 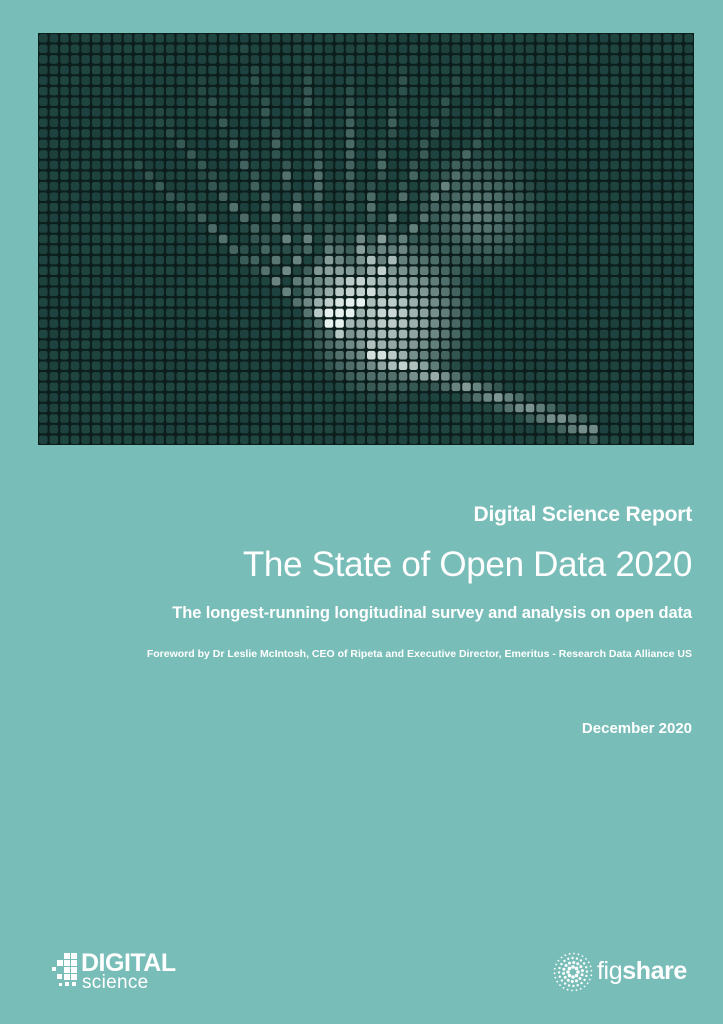 What do you see at coordinates (610, 971) in the screenshot?
I see `figshare-word-fig: fig` at bounding box center [610, 971].